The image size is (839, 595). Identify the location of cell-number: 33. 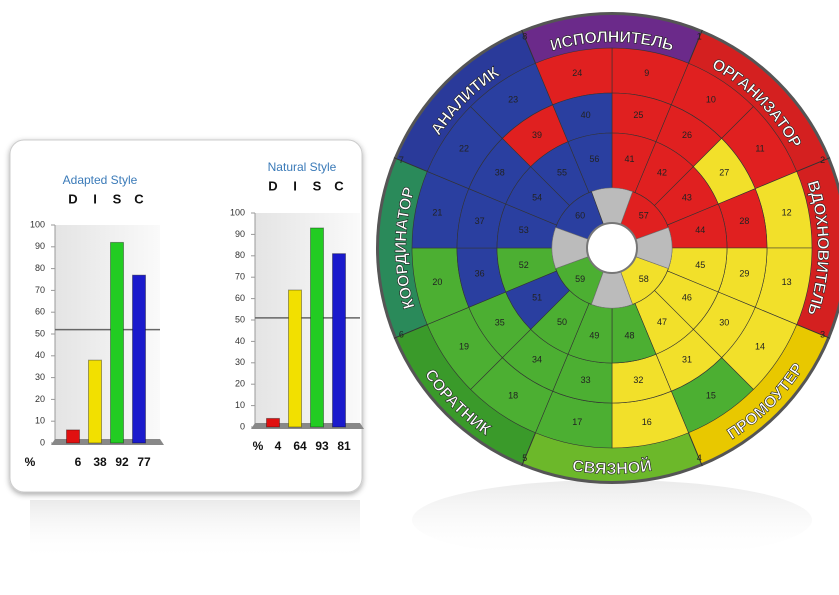
(586, 380).